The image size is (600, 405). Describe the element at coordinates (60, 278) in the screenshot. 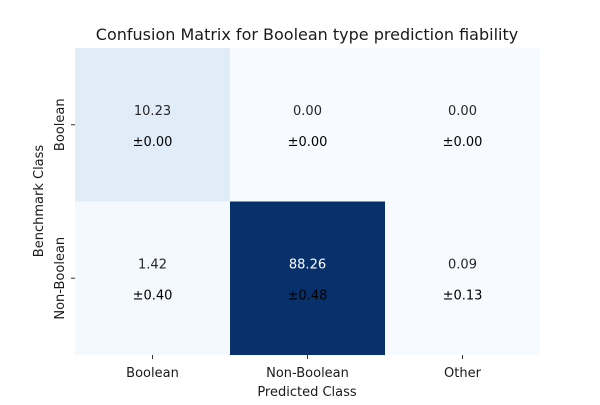

I see `y-tick-label: Non-Boolean` at that location.